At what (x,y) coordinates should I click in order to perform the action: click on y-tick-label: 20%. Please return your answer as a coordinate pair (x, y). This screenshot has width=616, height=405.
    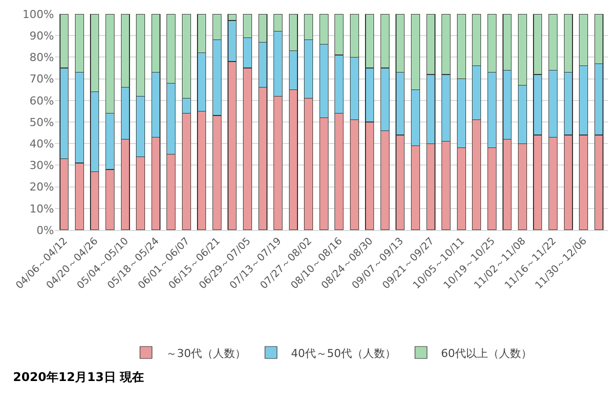
    Looking at the image, I should click on (42, 187).